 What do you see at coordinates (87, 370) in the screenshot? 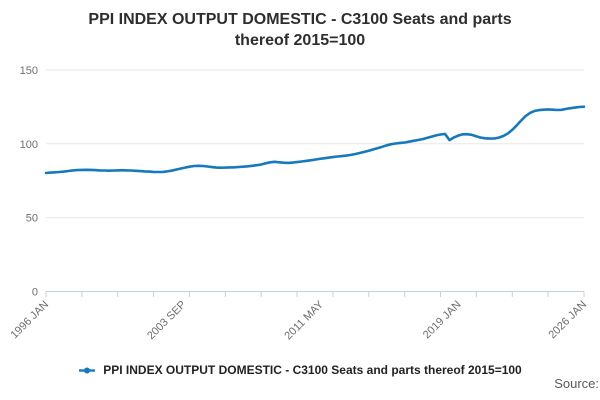
I see `legend-line-marker-icon` at bounding box center [87, 370].